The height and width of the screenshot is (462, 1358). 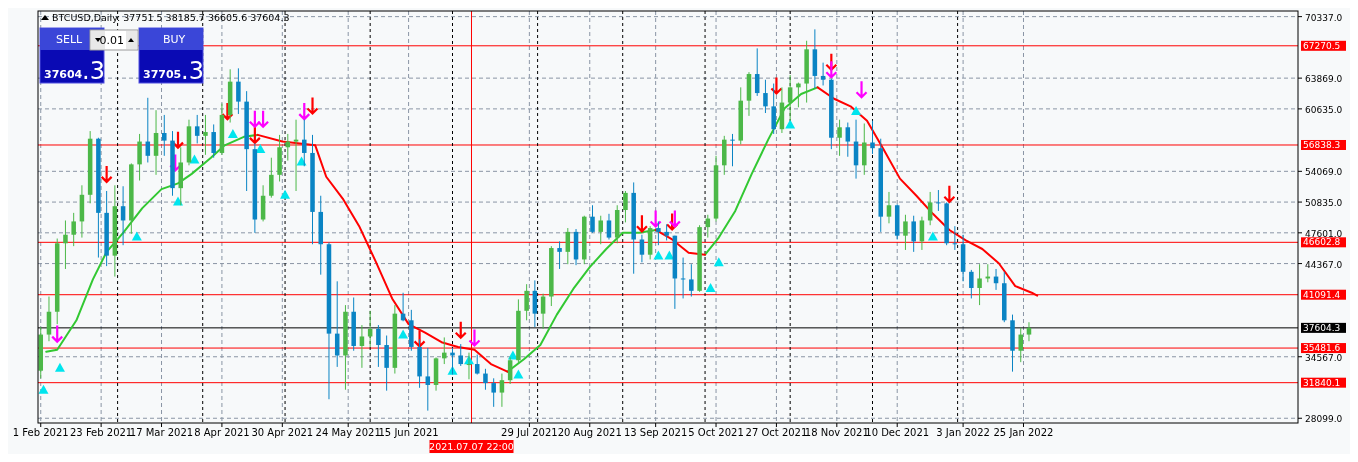 What do you see at coordinates (963, 432) in the screenshot?
I see `x-tick-label: 3 Jan 2022` at bounding box center [963, 432].